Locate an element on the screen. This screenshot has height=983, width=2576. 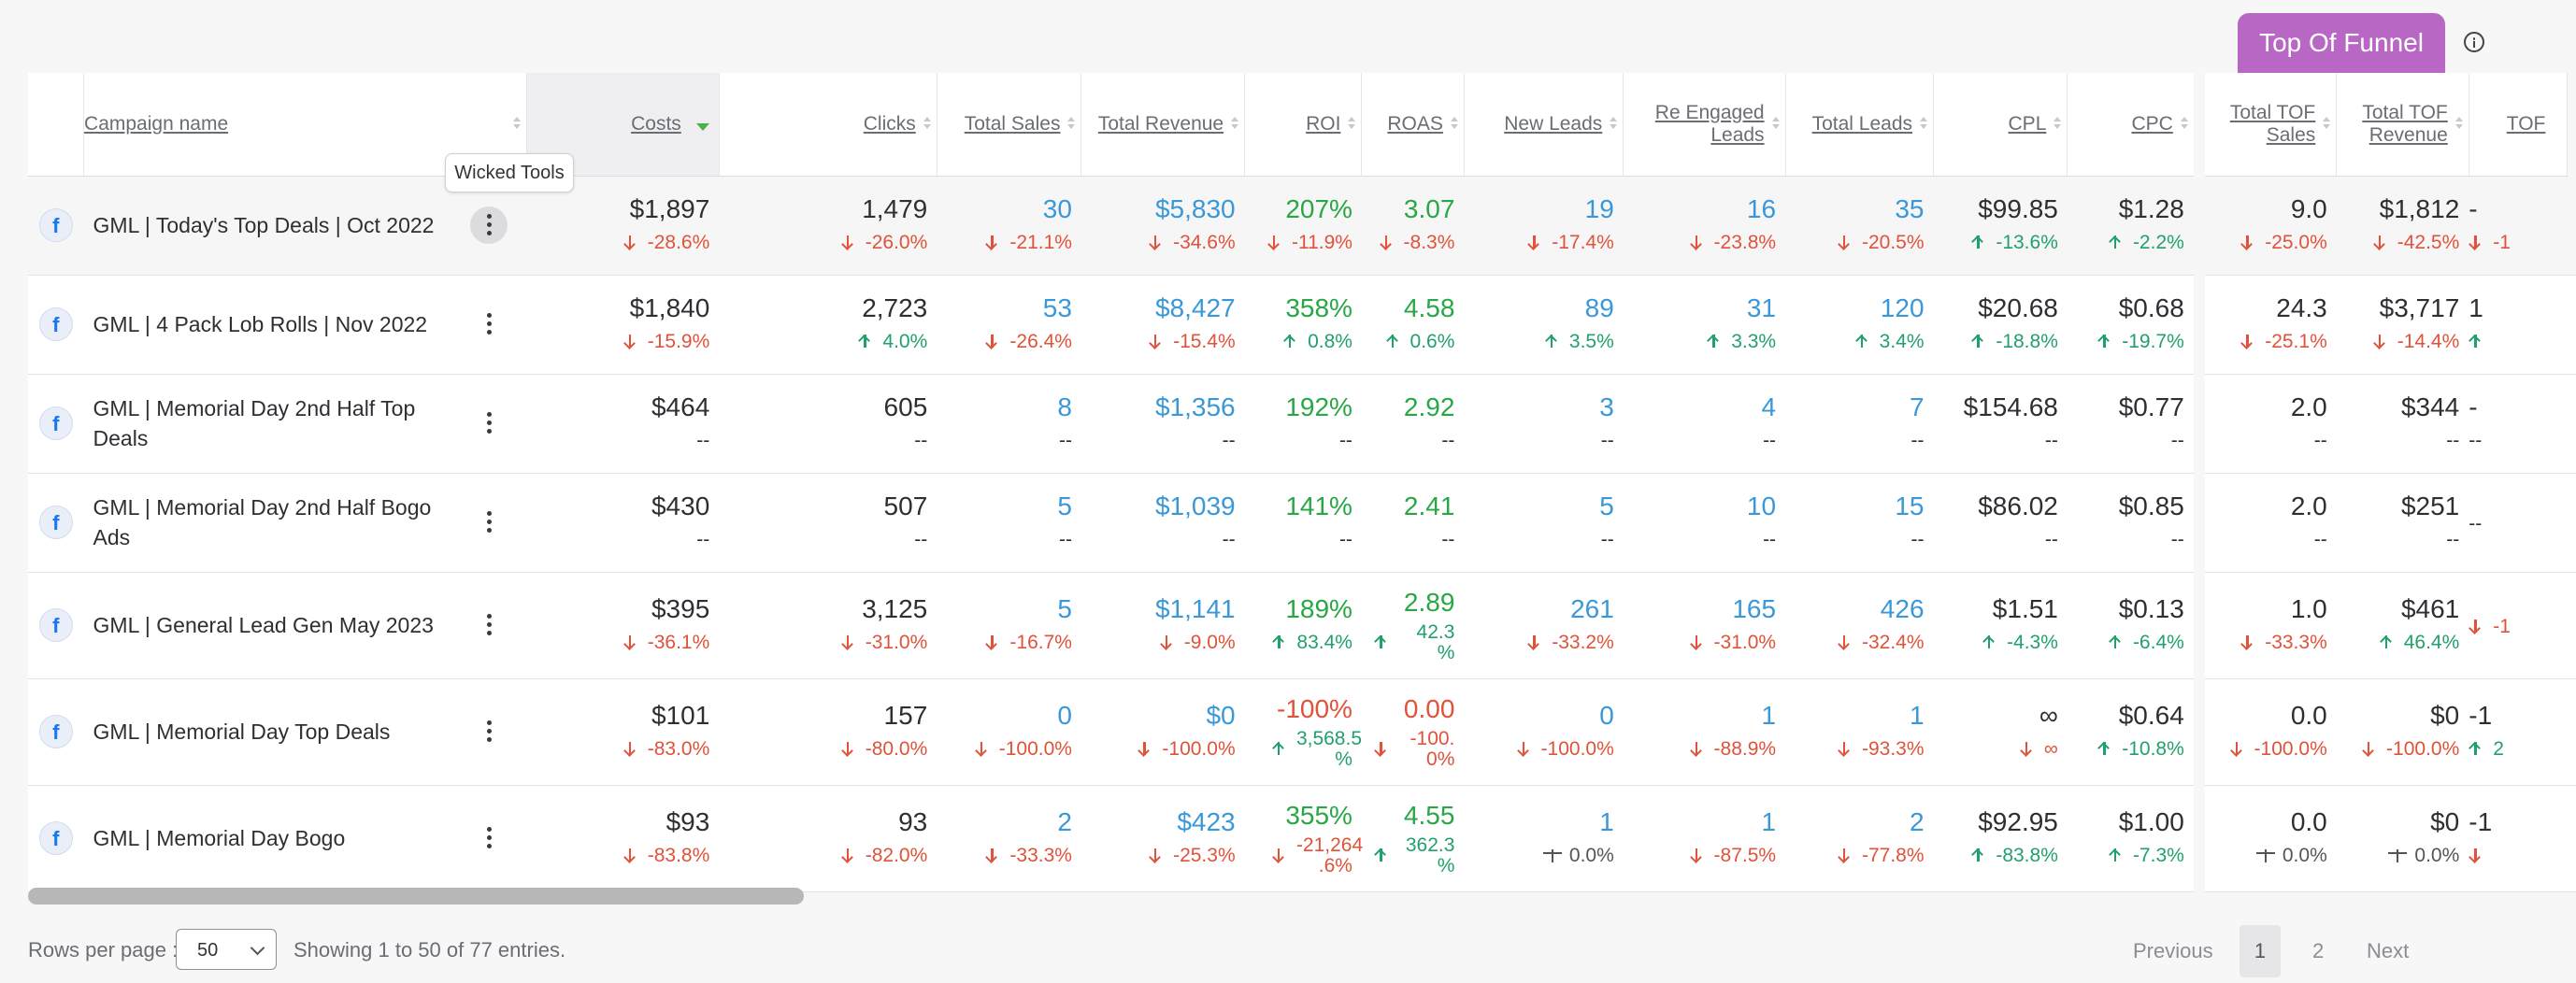
cell-total-leads: 15 -- is located at coordinates (1859, 523).